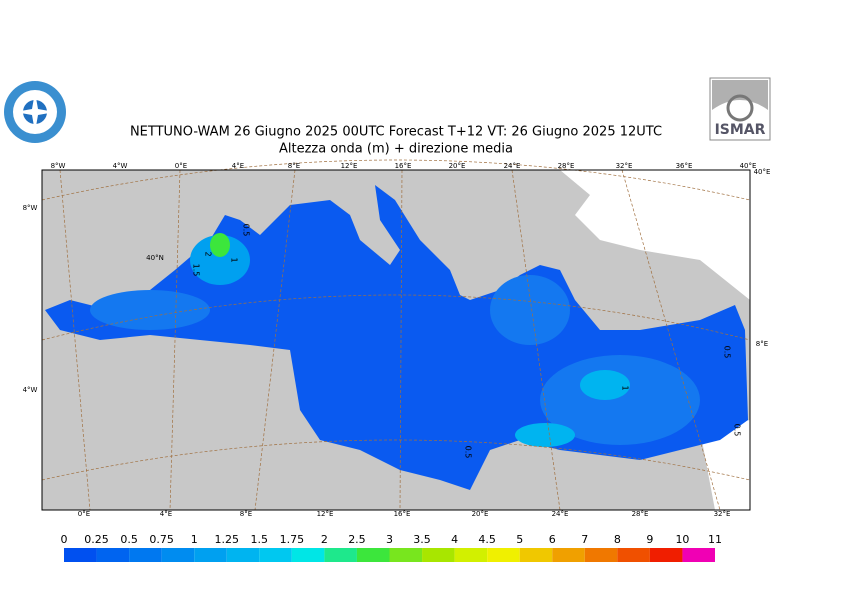 The height and width of the screenshot is (596, 842). What do you see at coordinates (155, 258) in the screenshot?
I see `graticule-label: 40°N` at bounding box center [155, 258].